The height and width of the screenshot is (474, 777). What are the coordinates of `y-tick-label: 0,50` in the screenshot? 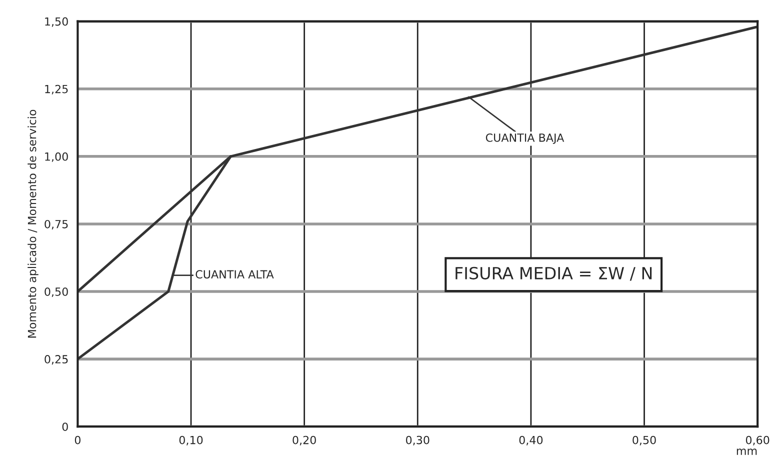 It's located at (56, 292).